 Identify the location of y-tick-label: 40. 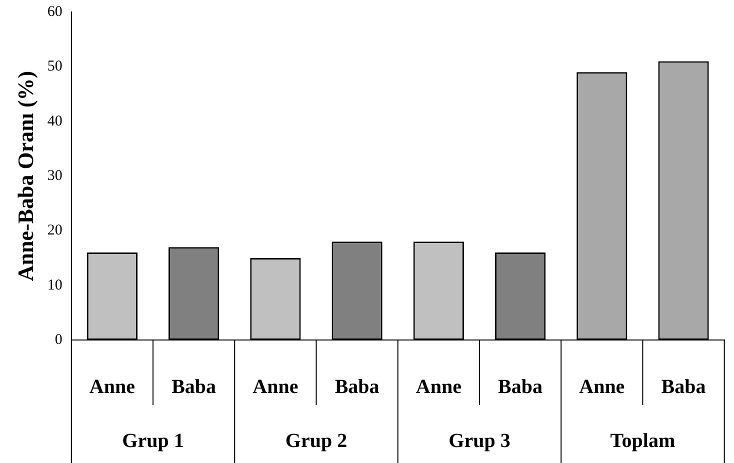
(54, 121).